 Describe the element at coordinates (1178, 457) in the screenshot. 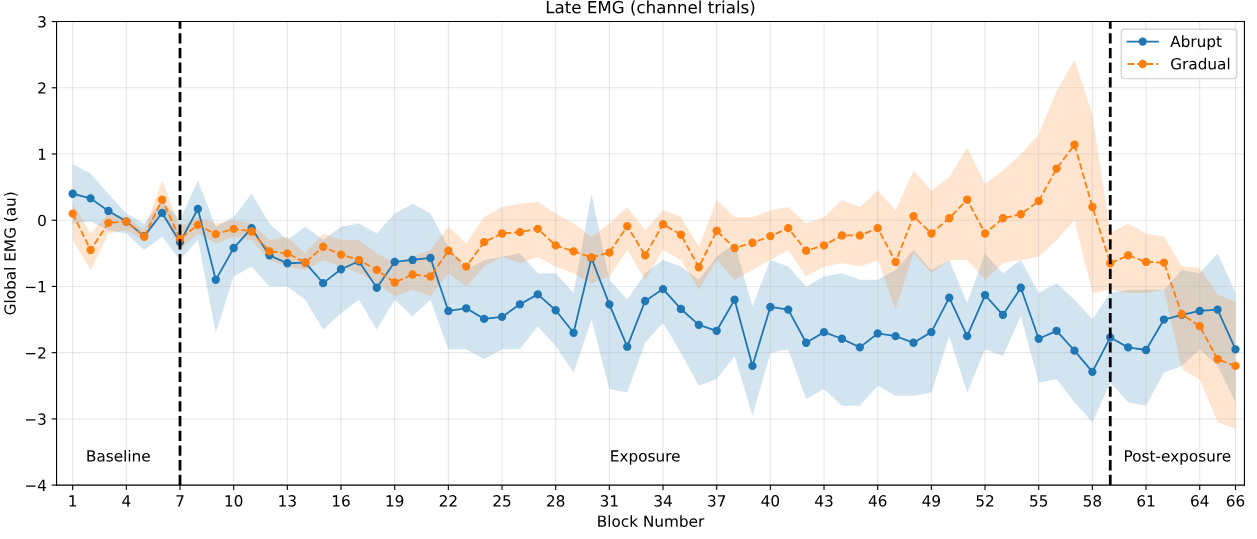

I see `annotation: Post-exposure` at that location.